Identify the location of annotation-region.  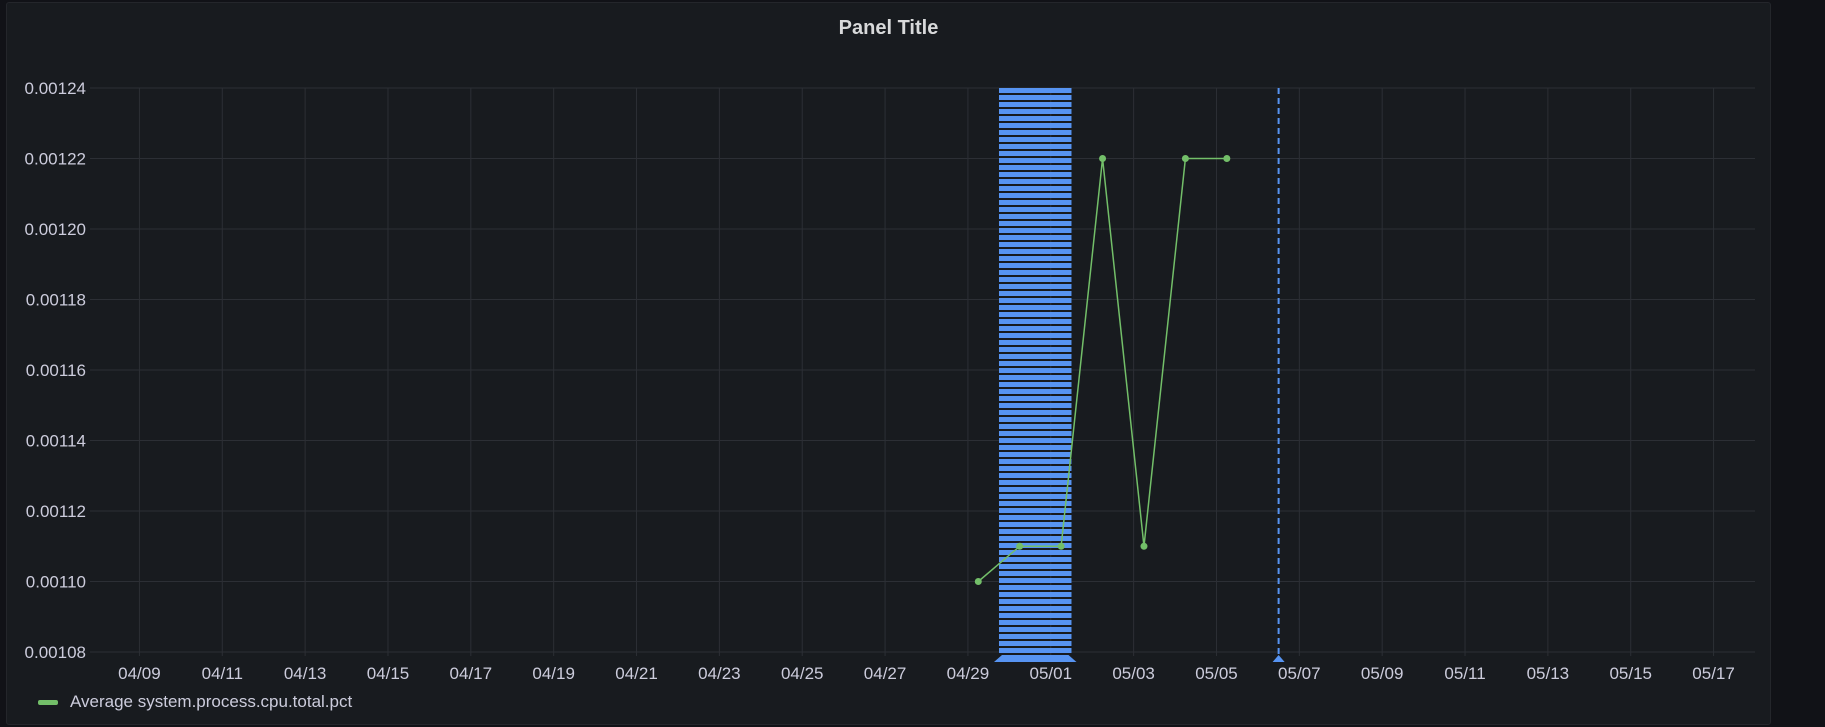
(1035, 375).